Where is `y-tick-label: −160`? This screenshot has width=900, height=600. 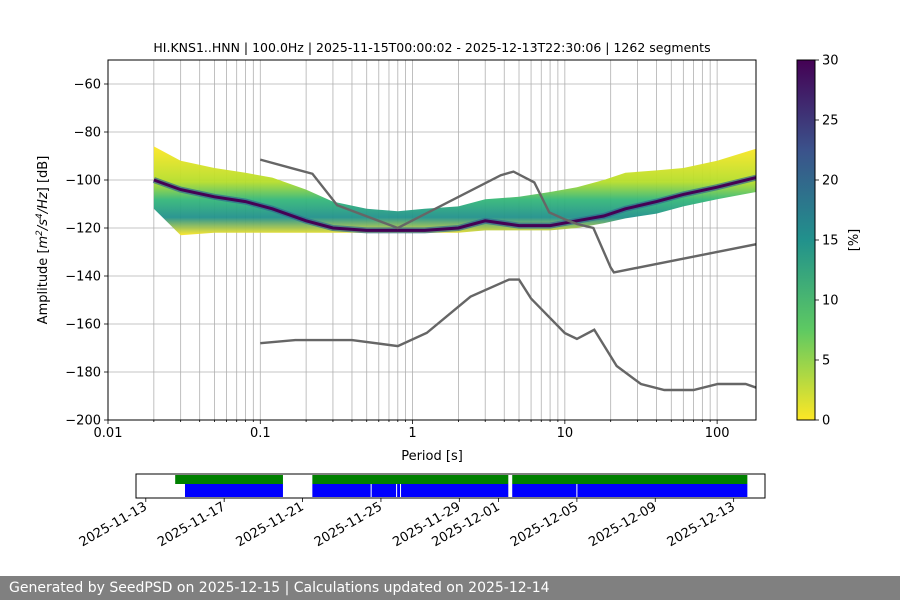
y-tick-label: −160 is located at coordinates (83, 325).